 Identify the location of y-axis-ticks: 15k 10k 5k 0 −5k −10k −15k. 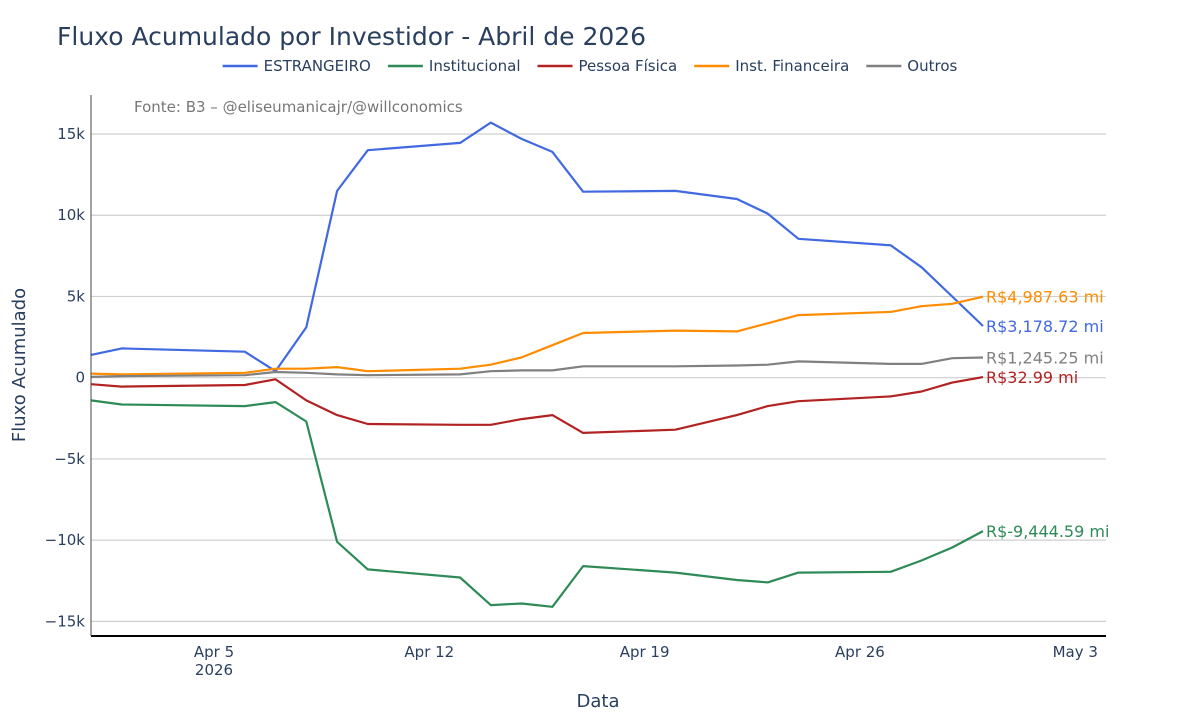
(65, 377).